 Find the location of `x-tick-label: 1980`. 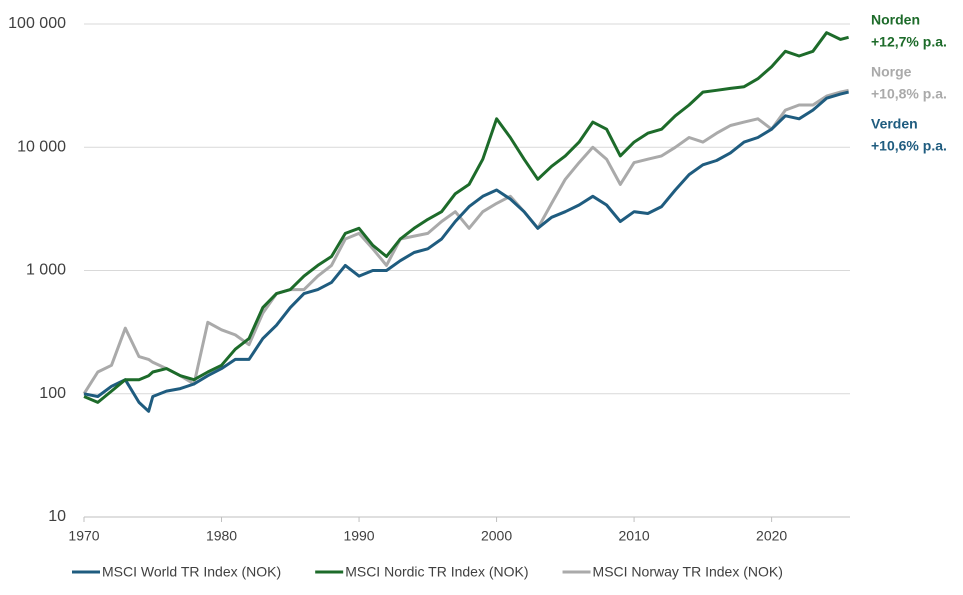

x-tick-label: 1980 is located at coordinates (221, 536).